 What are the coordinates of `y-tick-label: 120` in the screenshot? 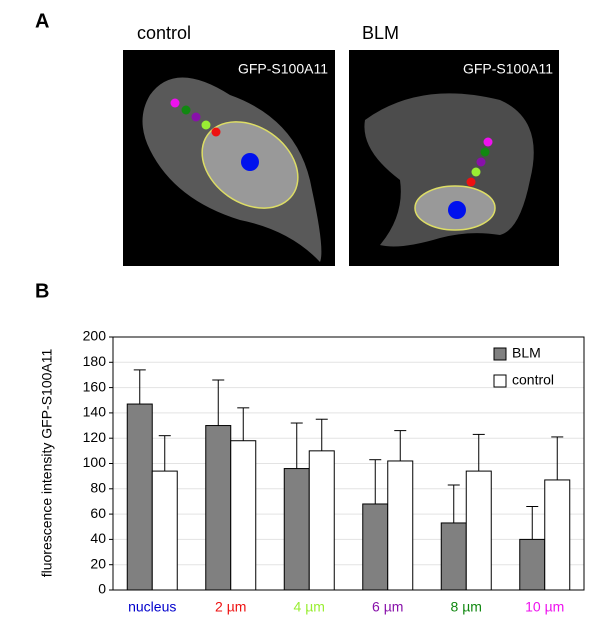 It's located at (95, 437).